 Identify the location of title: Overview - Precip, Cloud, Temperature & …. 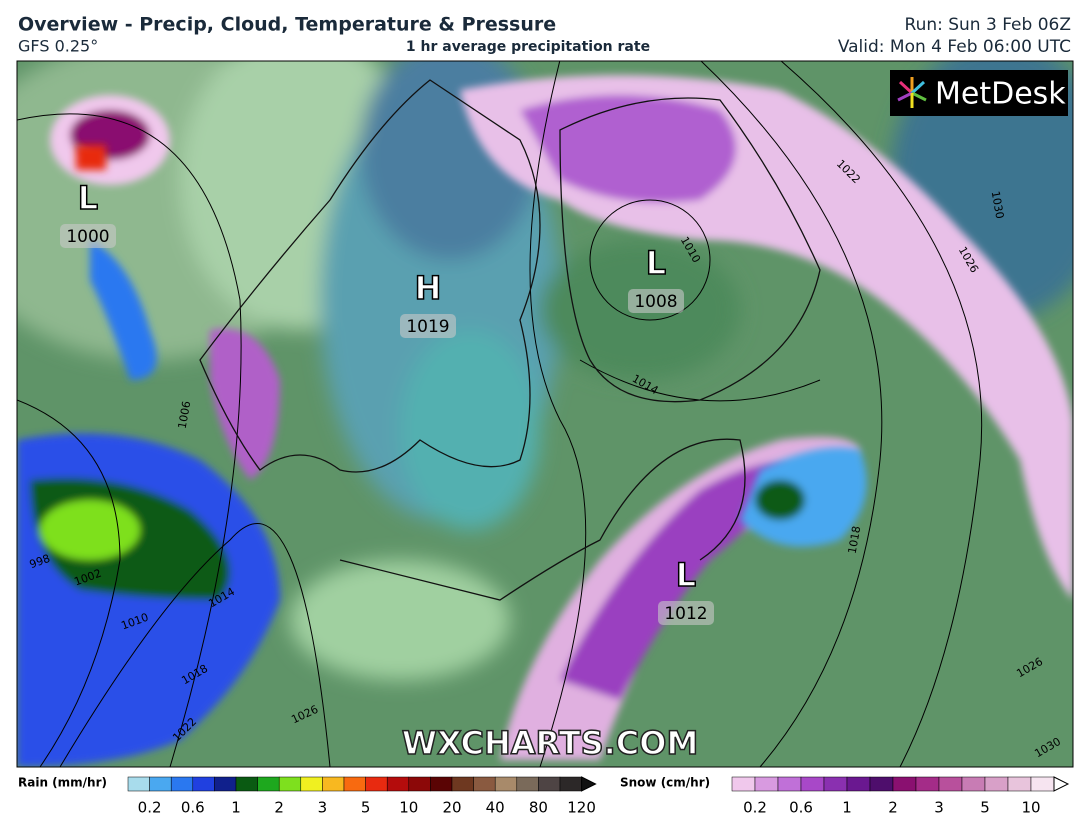
(287, 25).